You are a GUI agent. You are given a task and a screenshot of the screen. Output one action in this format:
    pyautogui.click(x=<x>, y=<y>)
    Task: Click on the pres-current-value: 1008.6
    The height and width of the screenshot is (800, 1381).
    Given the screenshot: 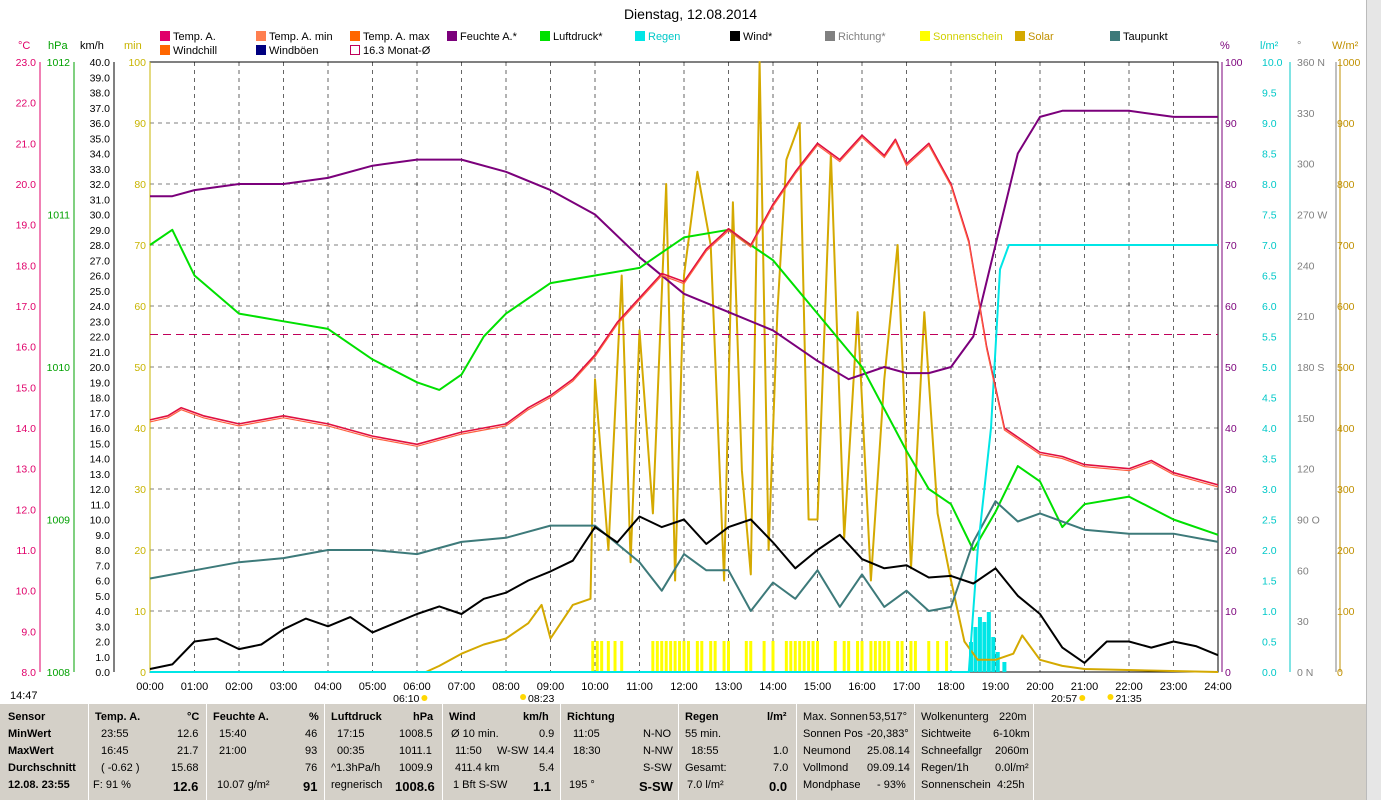 What is the action you would take?
    pyautogui.click(x=415, y=786)
    